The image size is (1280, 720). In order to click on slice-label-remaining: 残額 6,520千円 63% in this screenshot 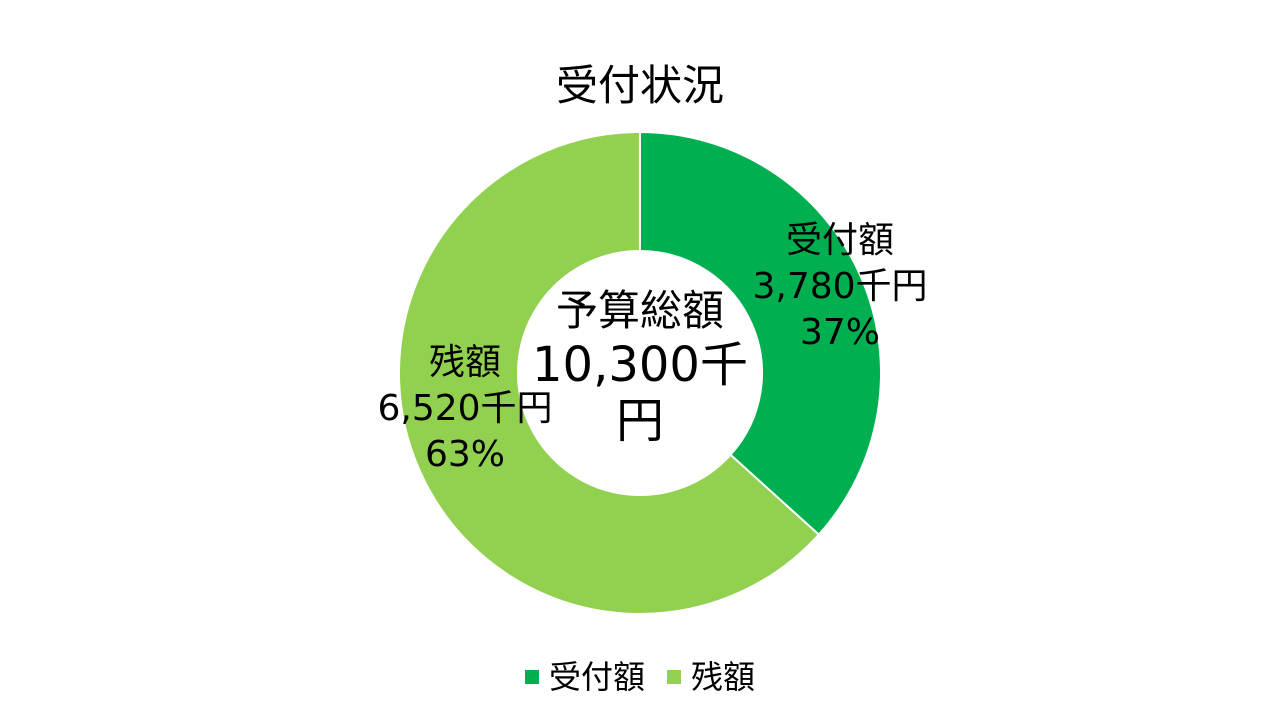, I will do `click(465, 409)`.